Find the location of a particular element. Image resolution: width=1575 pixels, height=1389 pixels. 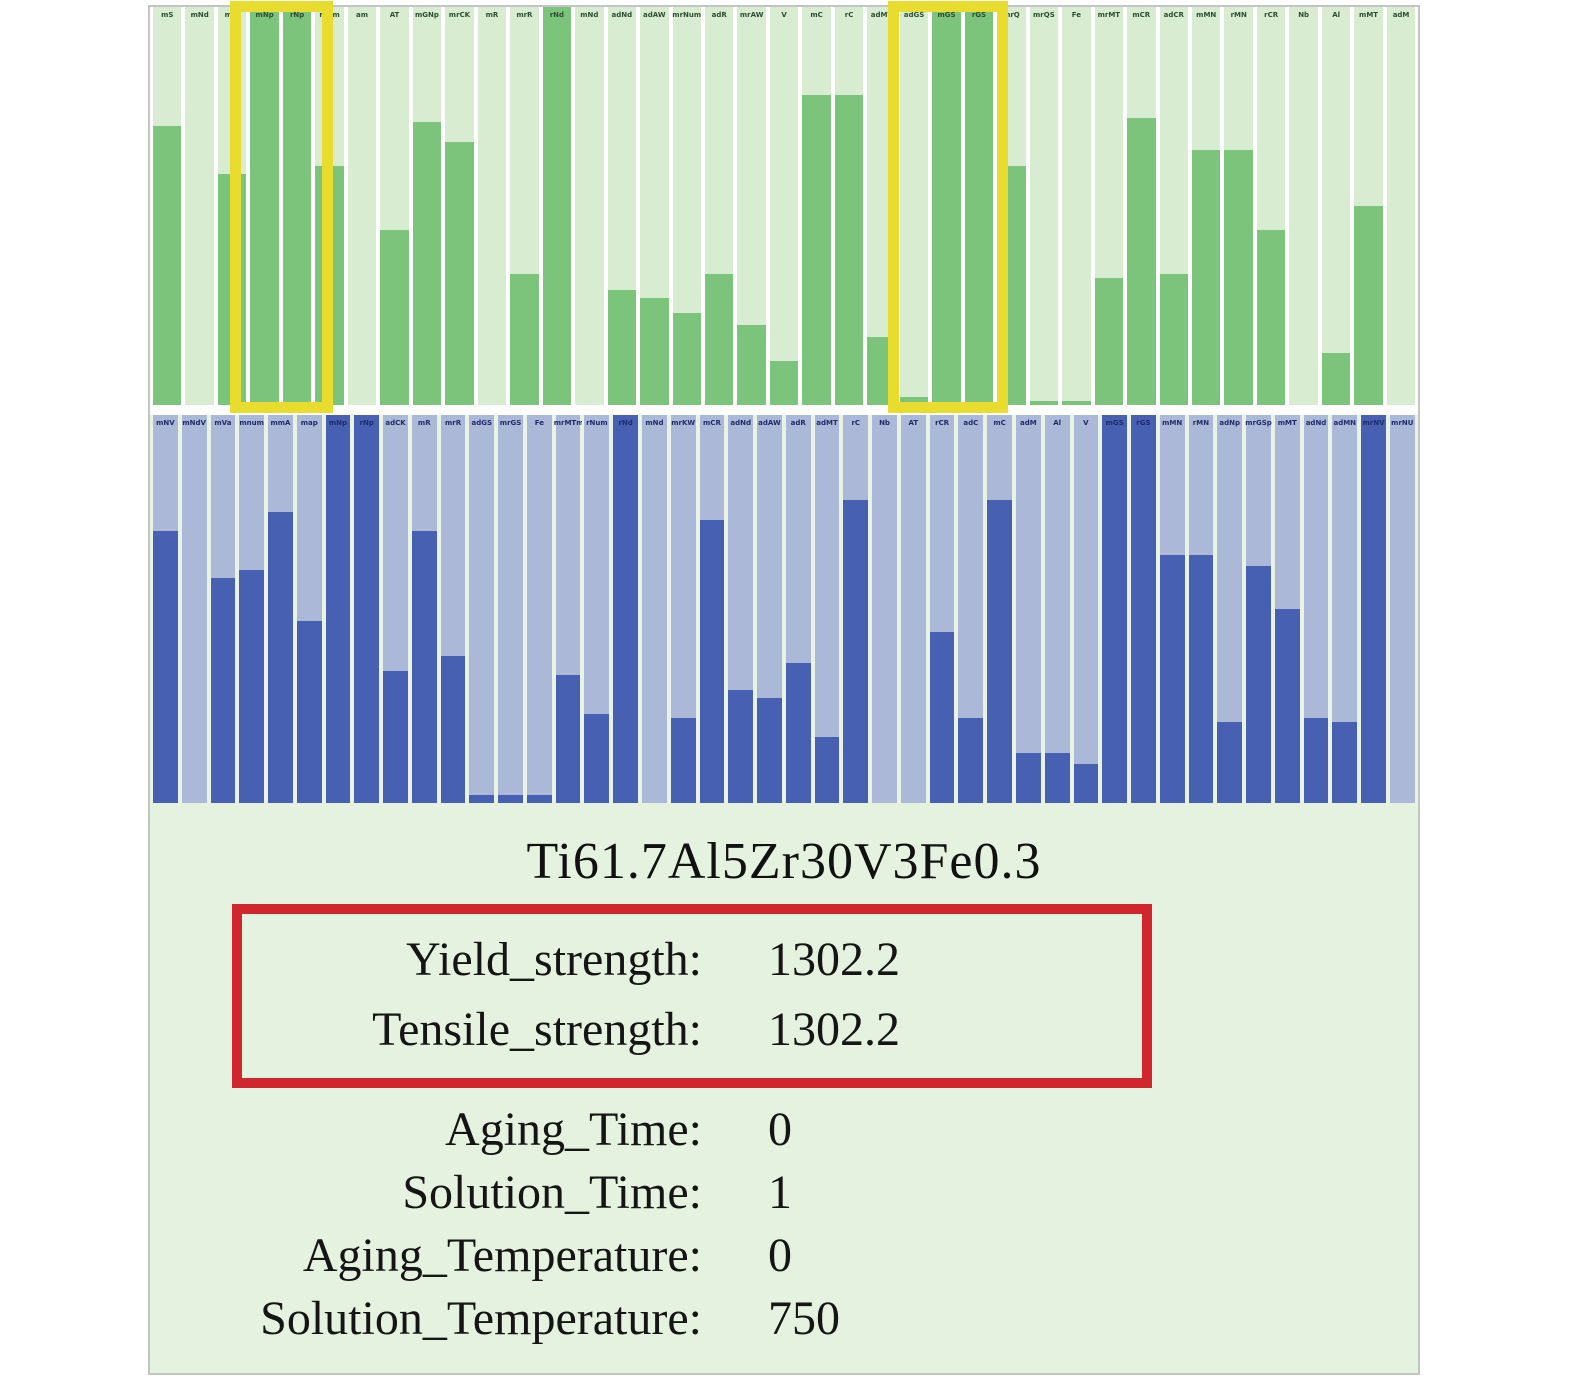

property-value: 1 is located at coordinates (780, 1193).